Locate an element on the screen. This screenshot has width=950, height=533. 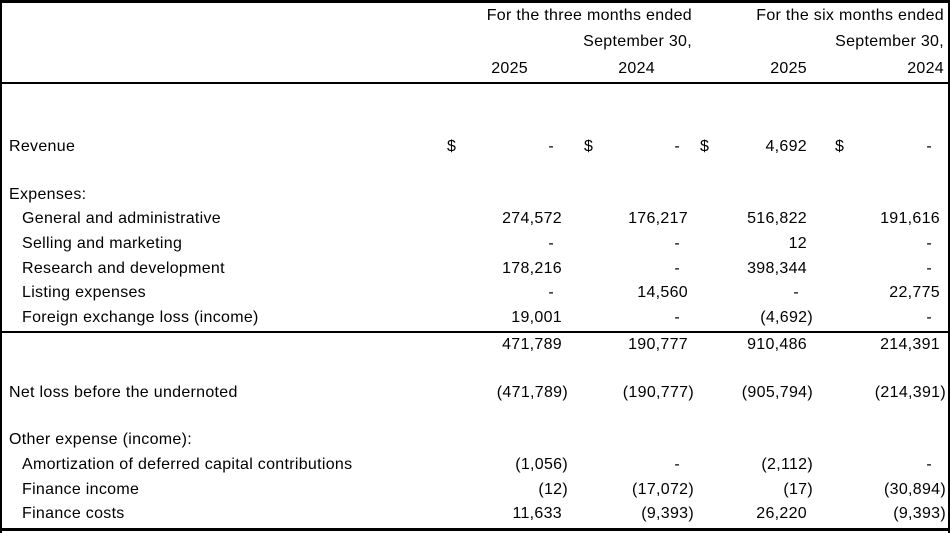
cell-value: 12 is located at coordinates (797, 244).